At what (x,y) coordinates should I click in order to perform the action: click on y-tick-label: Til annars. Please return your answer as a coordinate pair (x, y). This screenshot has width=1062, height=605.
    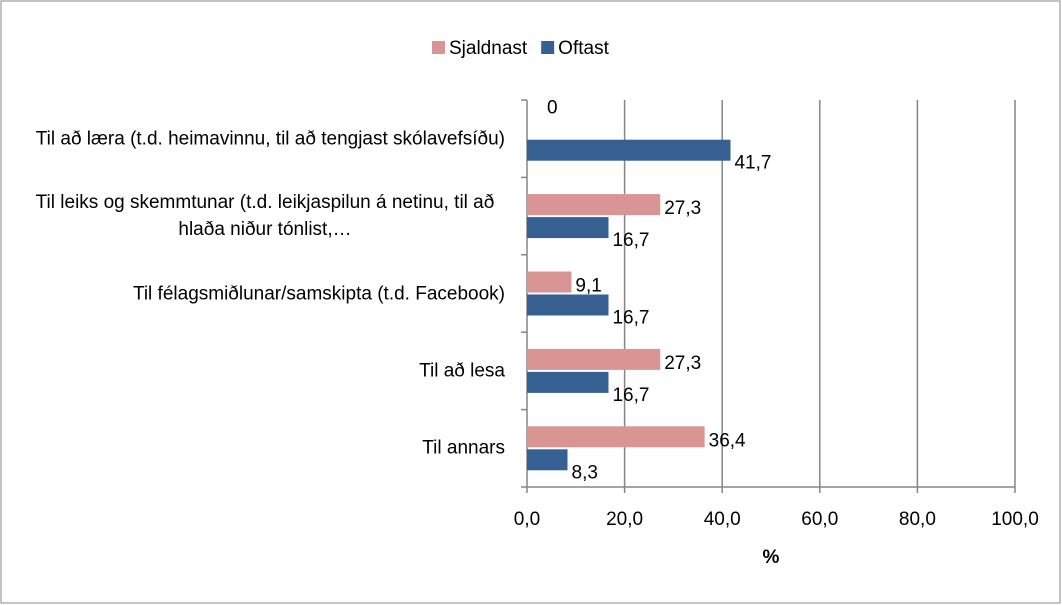
    Looking at the image, I should click on (463, 448).